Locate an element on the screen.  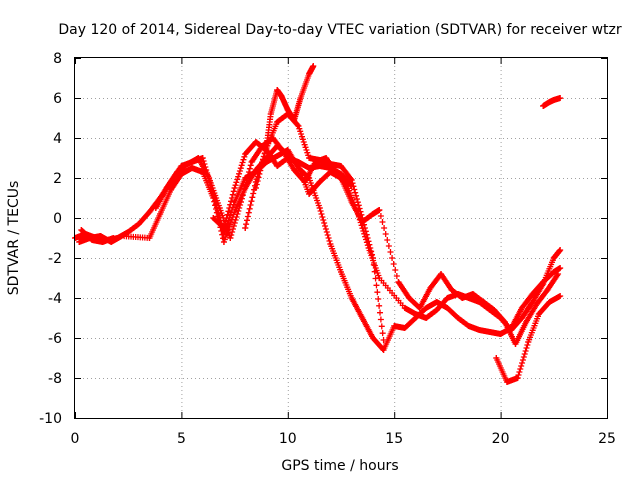
x-tick-label: 10 is located at coordinates (288, 439).